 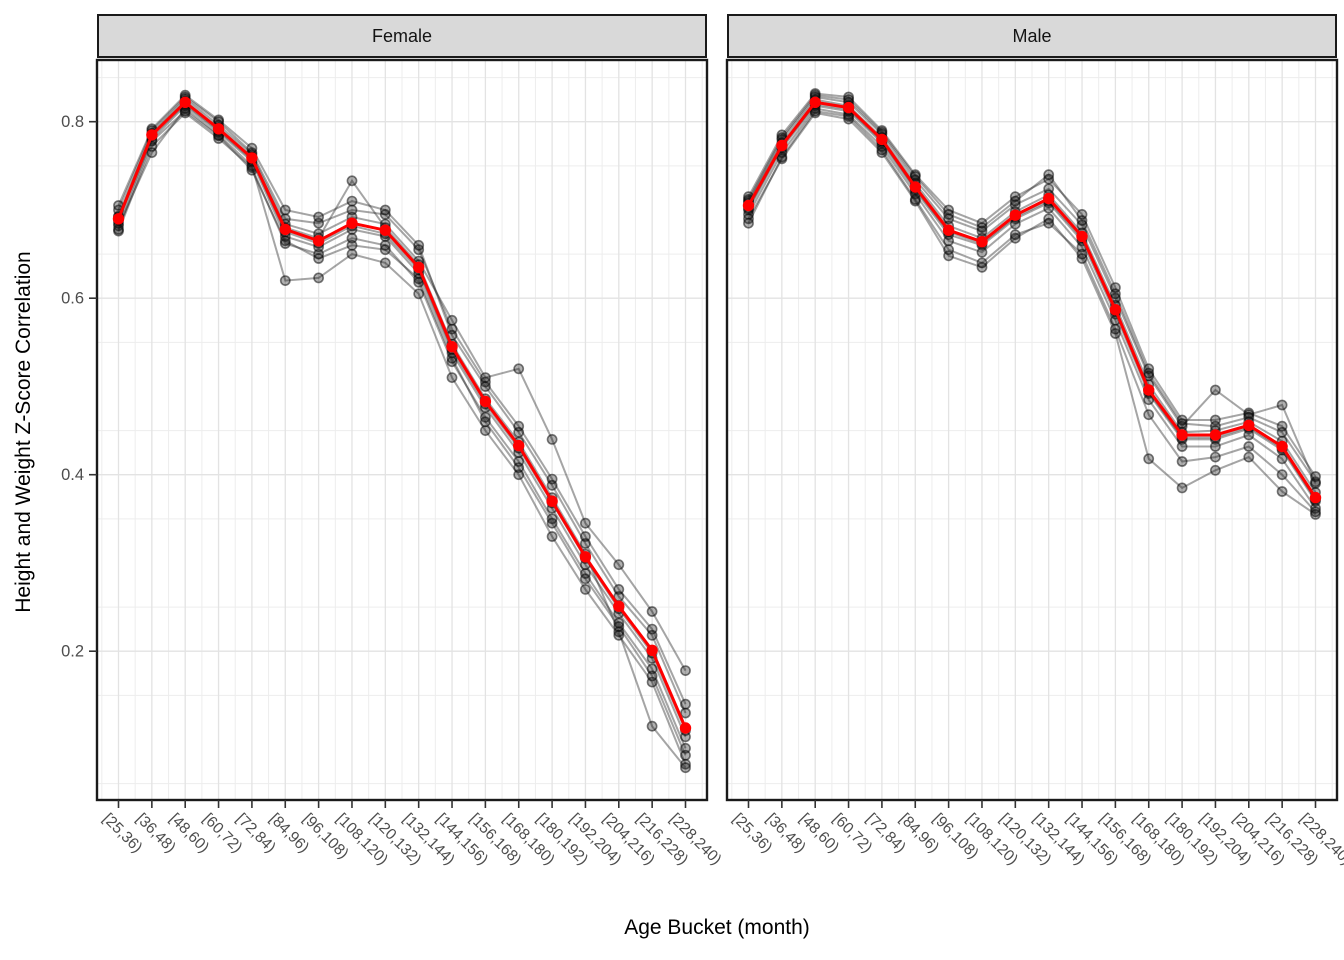 What do you see at coordinates (72, 475) in the screenshot?
I see `y-tick-label: 0.4` at bounding box center [72, 475].